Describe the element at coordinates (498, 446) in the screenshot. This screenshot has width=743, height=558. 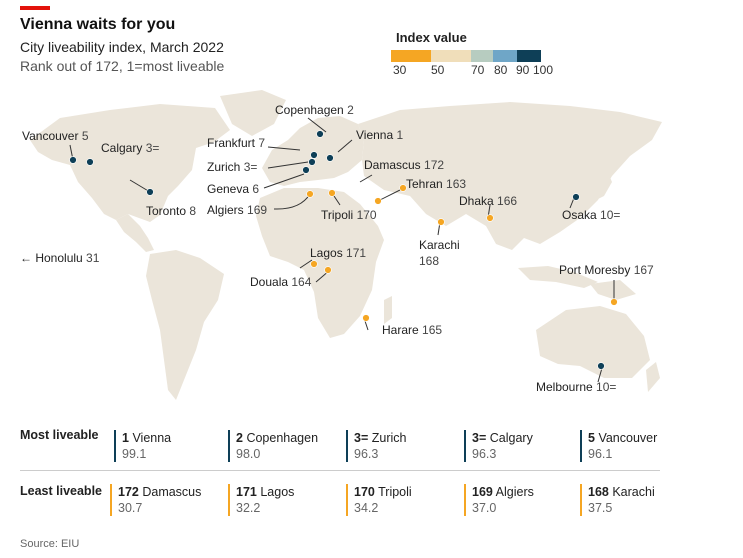
I see `most-liveable-item: 3= Calgary 96.3` at that location.